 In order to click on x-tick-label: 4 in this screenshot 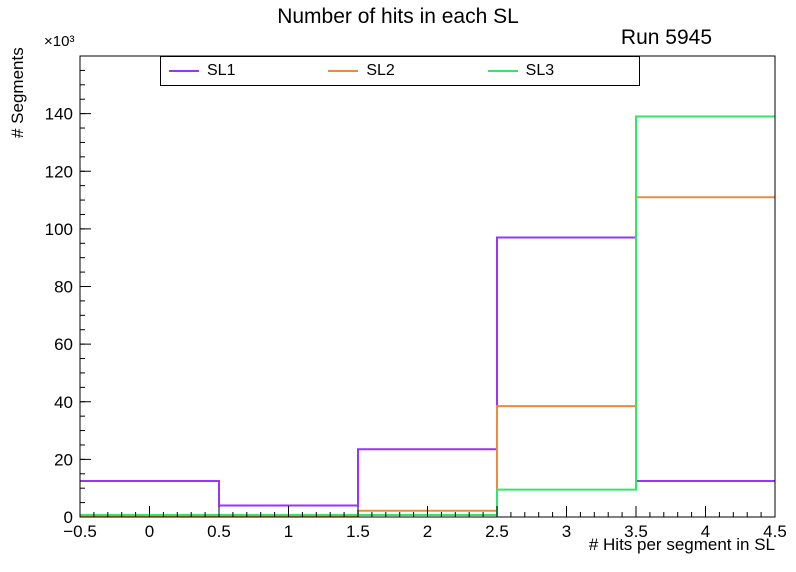, I will do `click(705, 531)`.